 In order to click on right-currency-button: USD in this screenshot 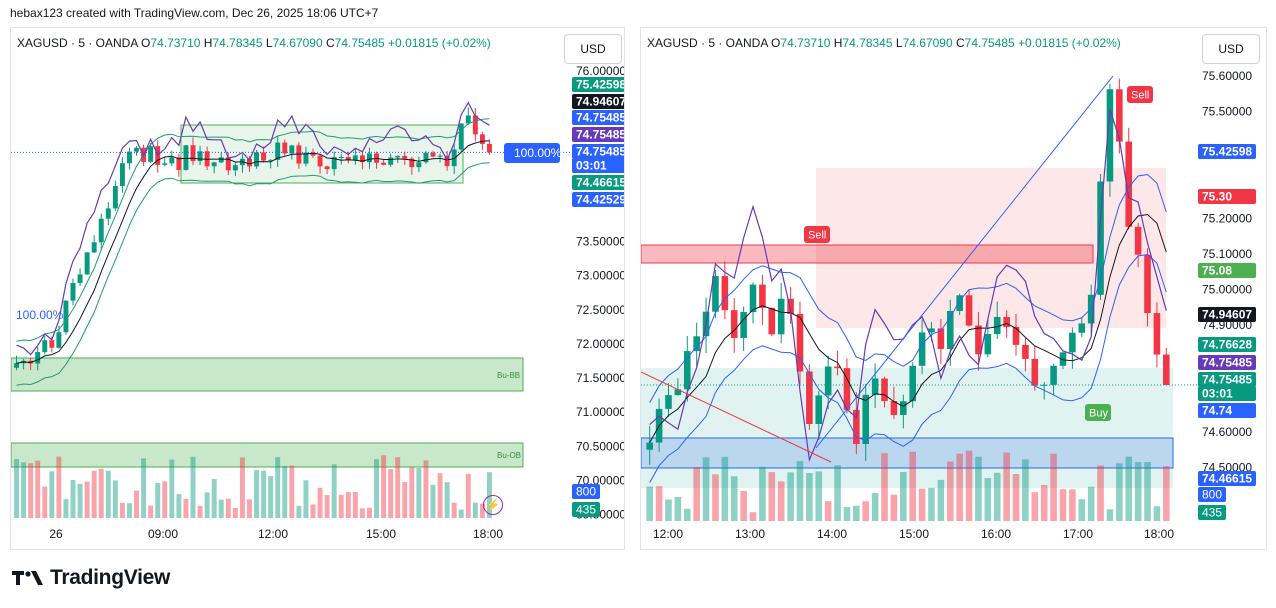, I will do `click(1231, 49)`.